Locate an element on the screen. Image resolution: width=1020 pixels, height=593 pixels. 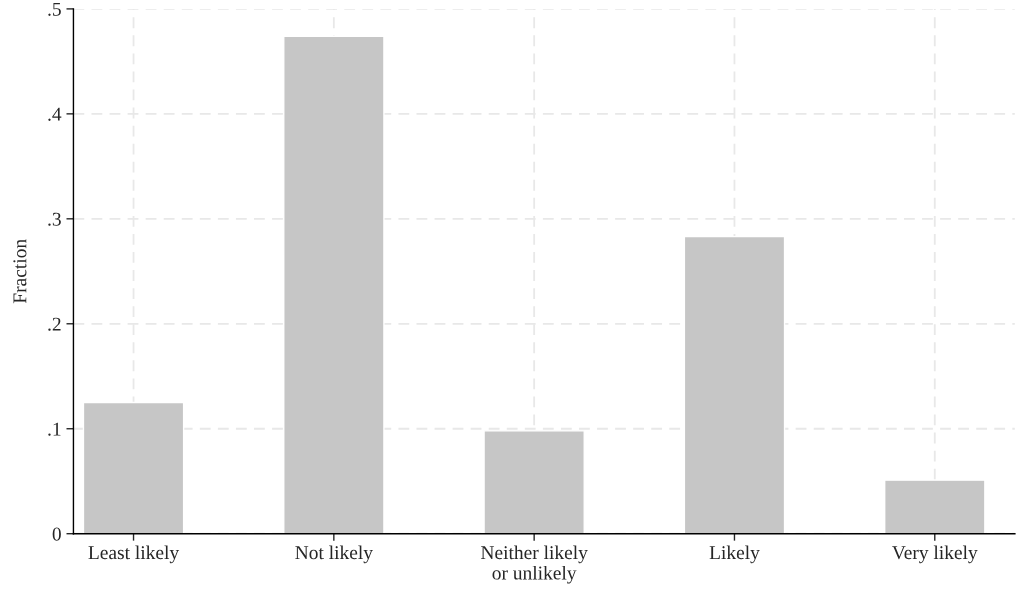
y-axis-title: Fraction is located at coordinates (20, 271).